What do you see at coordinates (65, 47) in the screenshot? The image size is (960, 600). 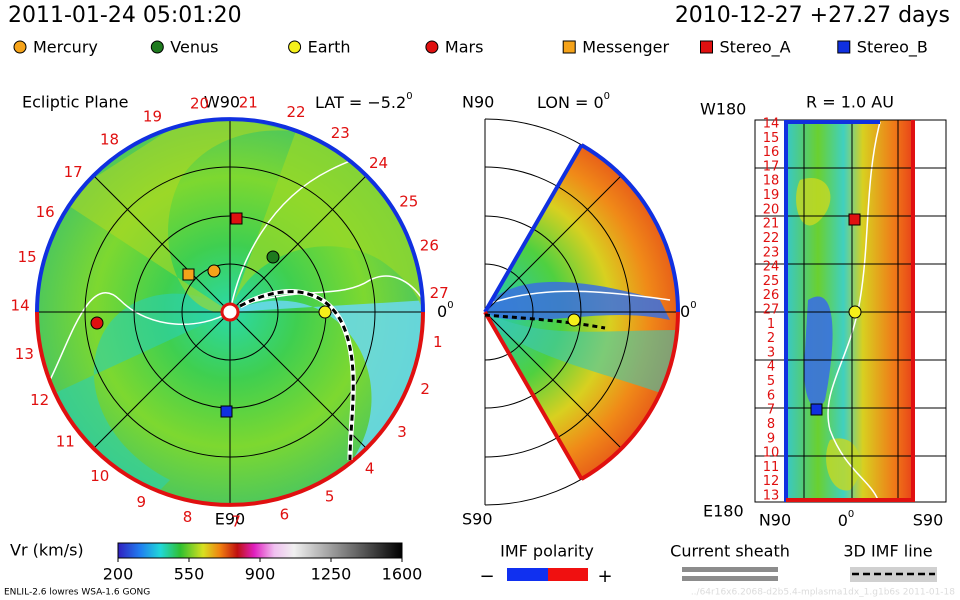 I see `legend-label: Mercury` at bounding box center [65, 47].